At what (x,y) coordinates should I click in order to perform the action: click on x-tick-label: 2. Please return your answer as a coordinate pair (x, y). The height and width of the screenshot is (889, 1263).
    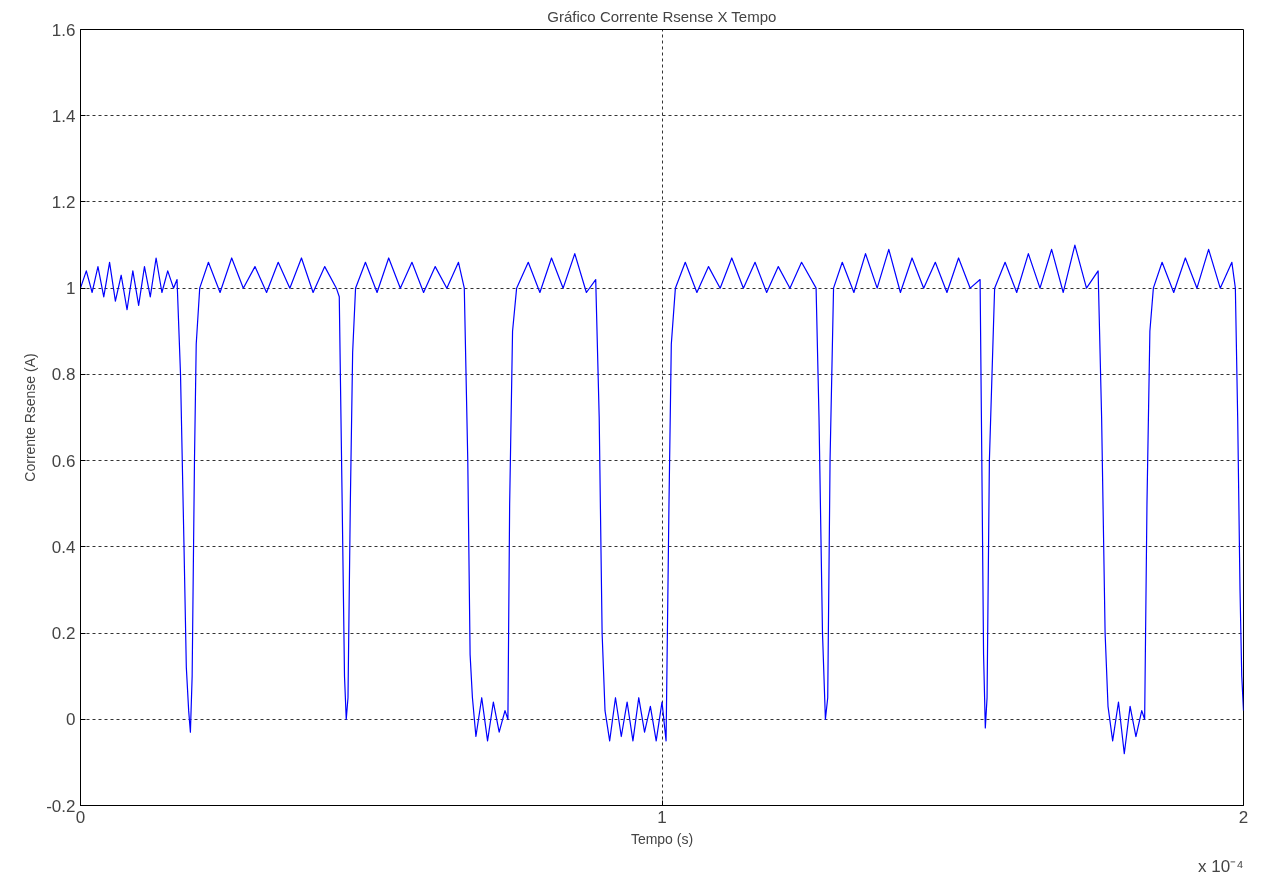
    Looking at the image, I should click on (1243, 817).